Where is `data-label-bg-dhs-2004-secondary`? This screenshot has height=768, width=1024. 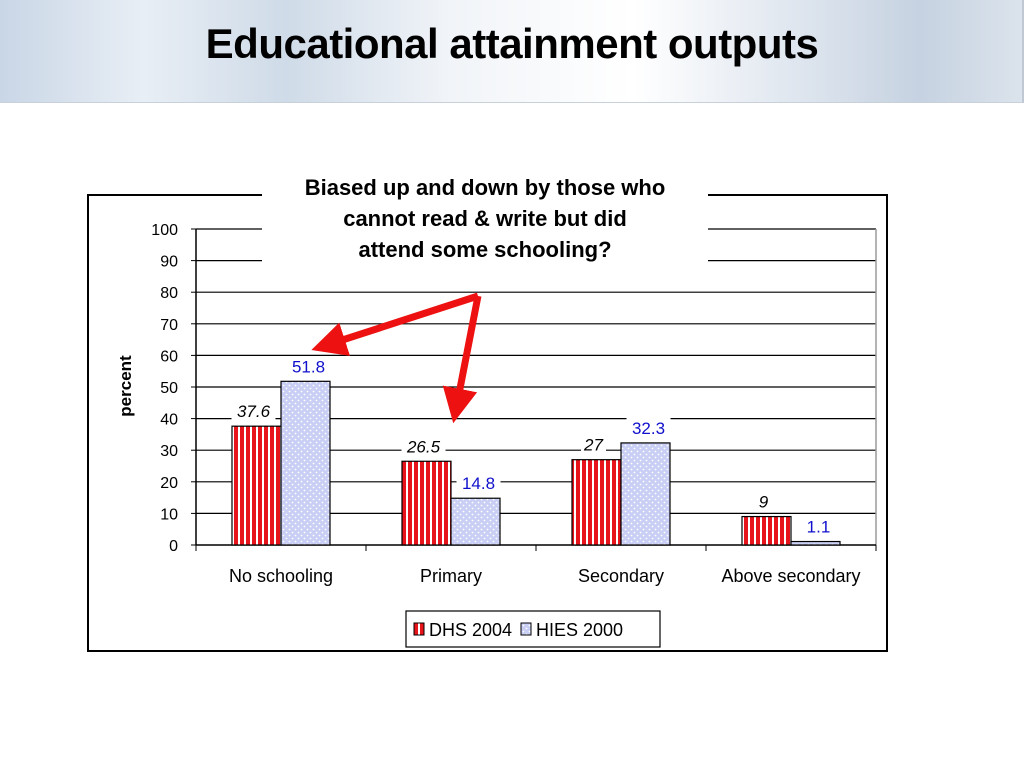
data-label-bg-dhs-2004-secondary is located at coordinates (593, 445).